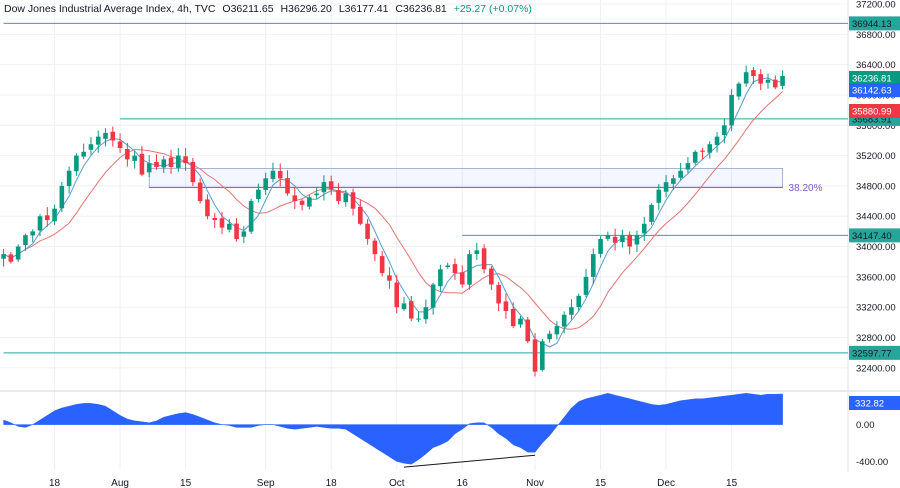  What do you see at coordinates (876, 65) in the screenshot?
I see `price-tick-label: 36400.00` at bounding box center [876, 65].